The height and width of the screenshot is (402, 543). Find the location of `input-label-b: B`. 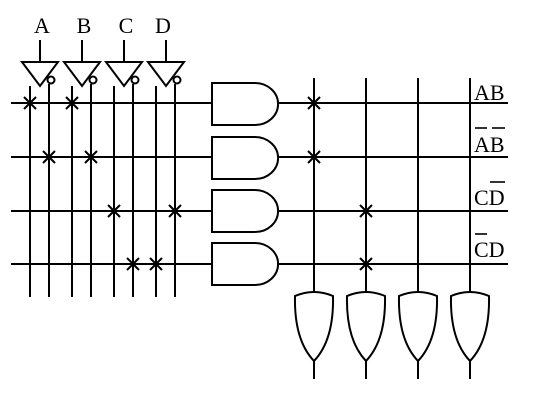

input-label-b: B is located at coordinates (84, 25).